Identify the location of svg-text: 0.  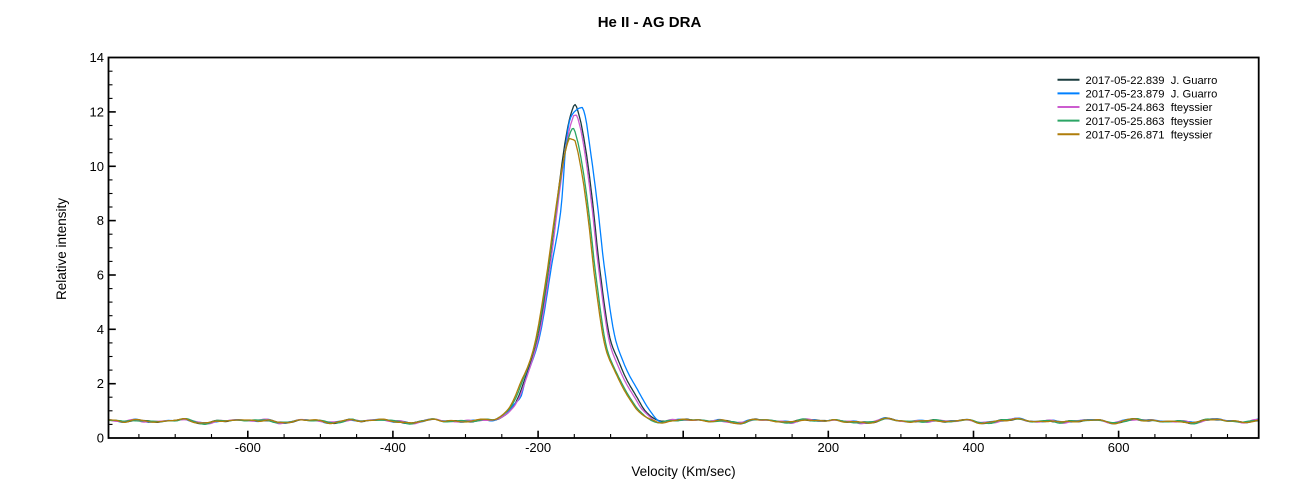
(100, 438).